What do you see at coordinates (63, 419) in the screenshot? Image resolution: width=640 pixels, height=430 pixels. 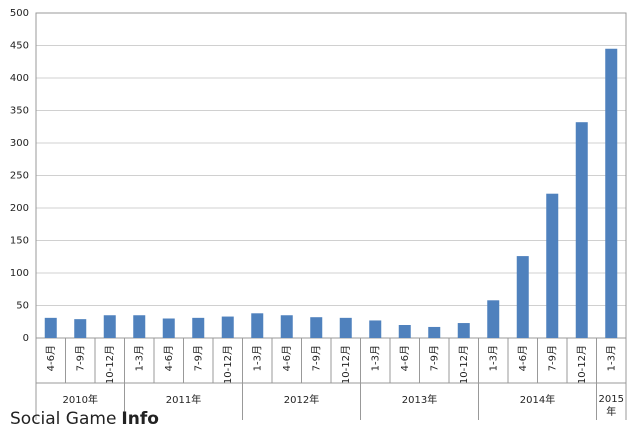 I see `watermark: Social Game` at bounding box center [63, 419].